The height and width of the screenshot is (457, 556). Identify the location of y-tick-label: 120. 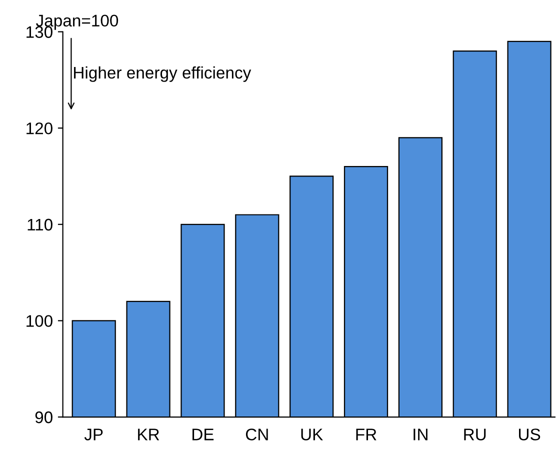
(39, 128).